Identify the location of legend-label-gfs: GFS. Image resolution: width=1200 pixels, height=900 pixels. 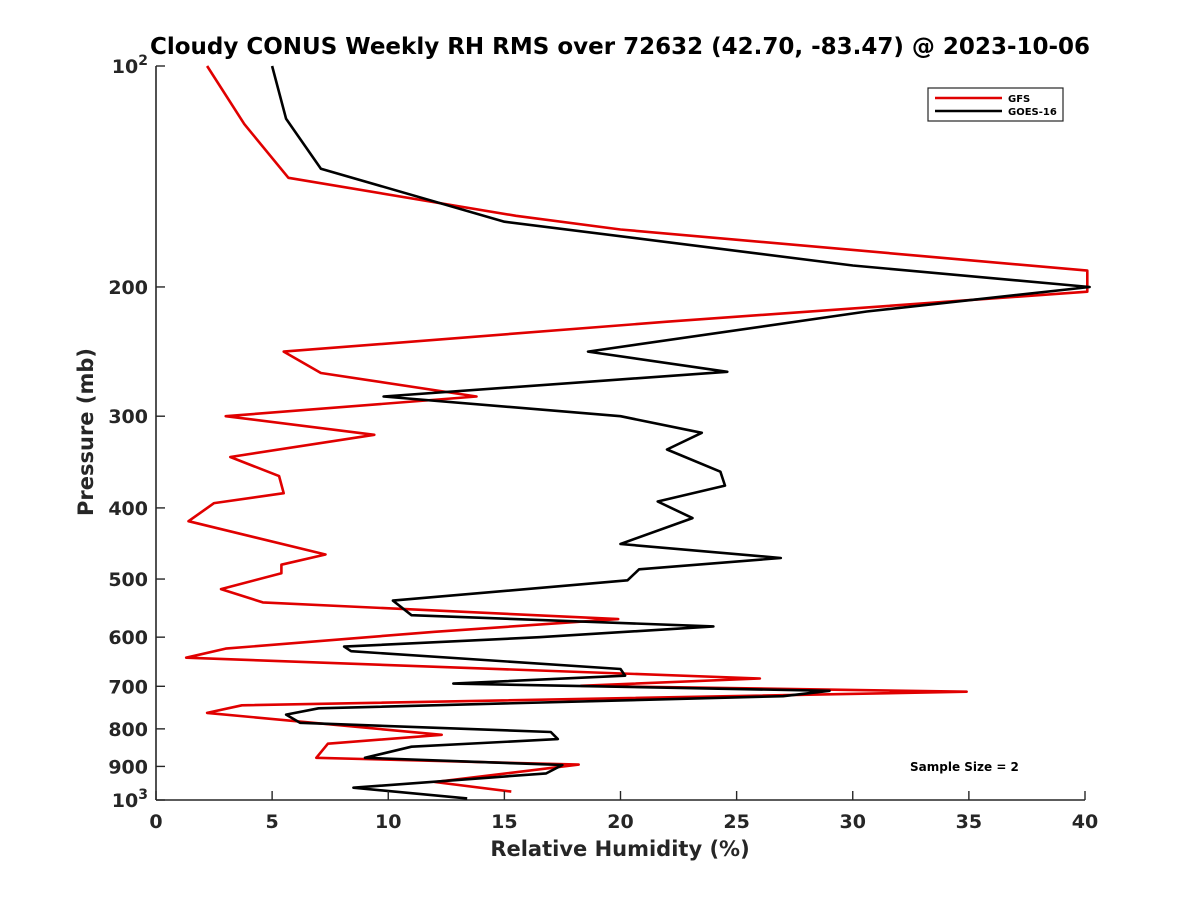
(1019, 99).